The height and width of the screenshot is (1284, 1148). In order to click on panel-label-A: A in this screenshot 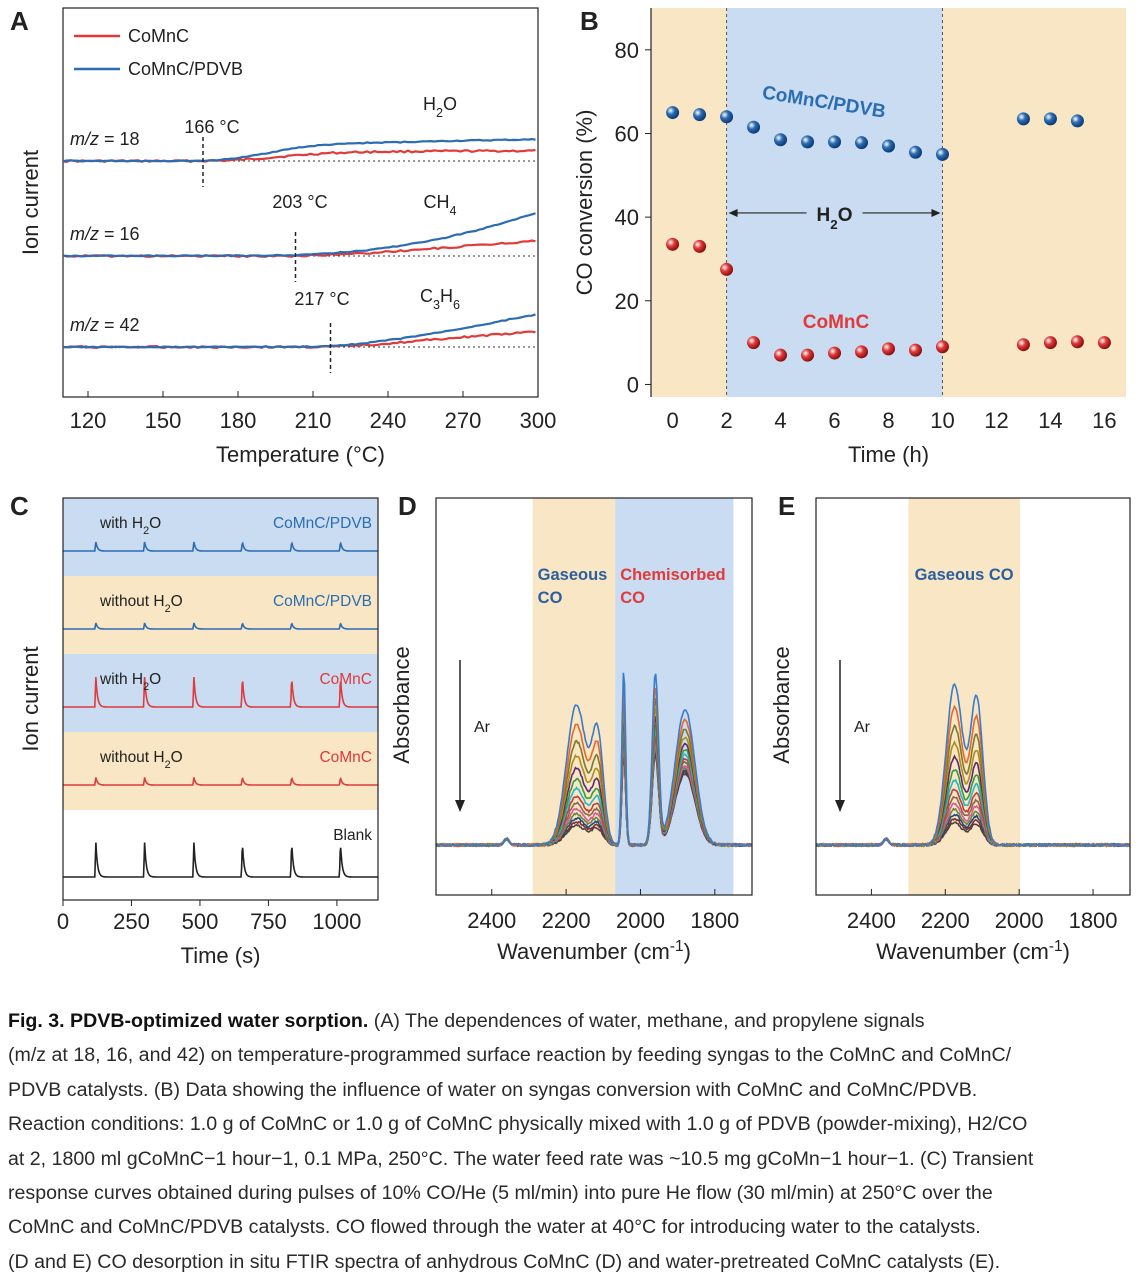, I will do `click(19, 21)`.